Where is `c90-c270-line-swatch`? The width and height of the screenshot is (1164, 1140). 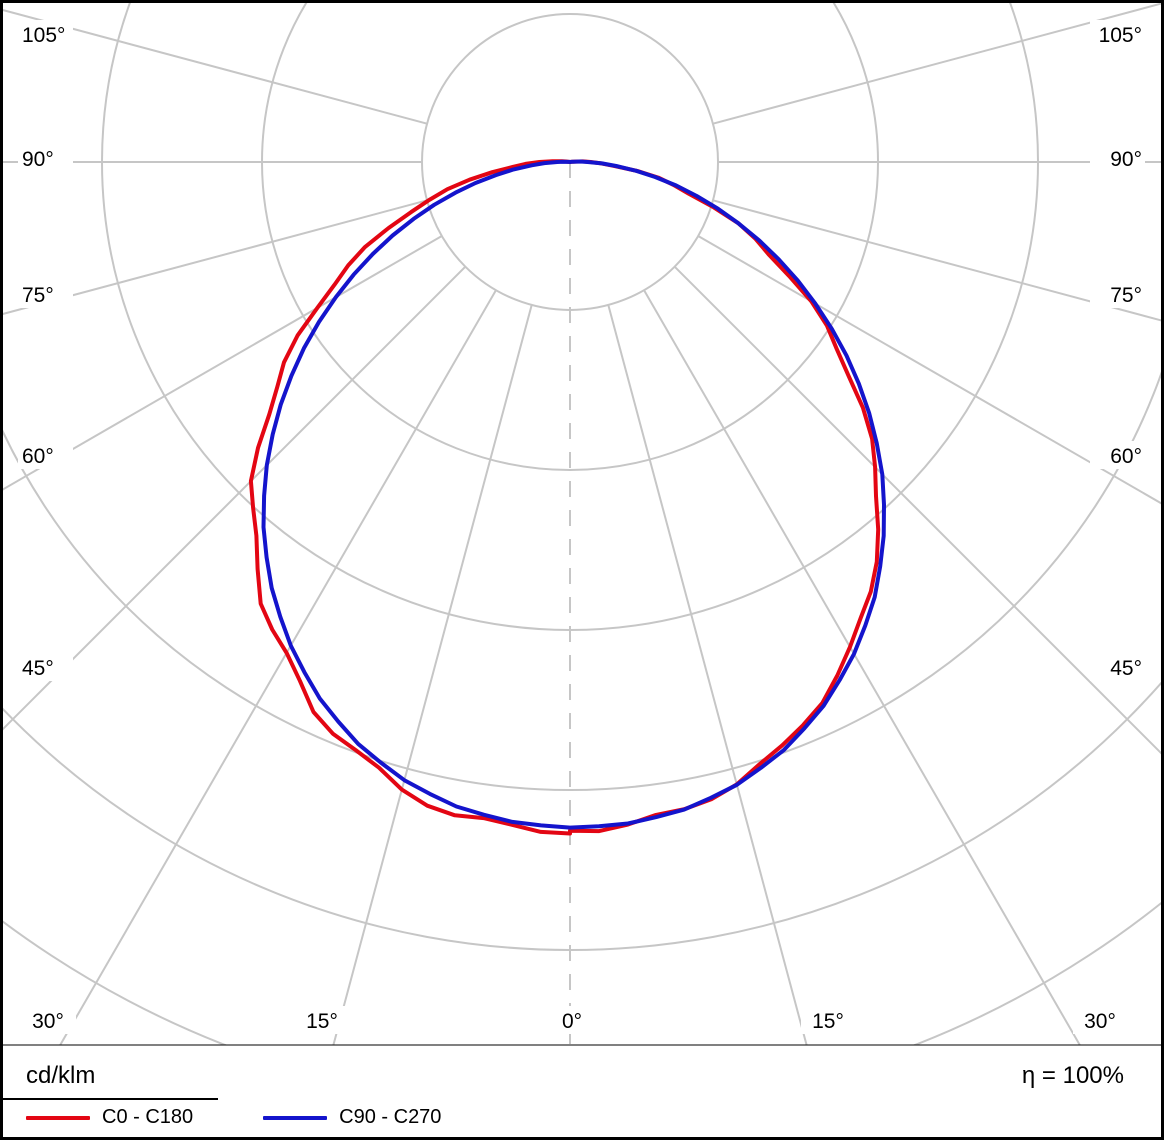 c90-c270-line-swatch is located at coordinates (295, 1117).